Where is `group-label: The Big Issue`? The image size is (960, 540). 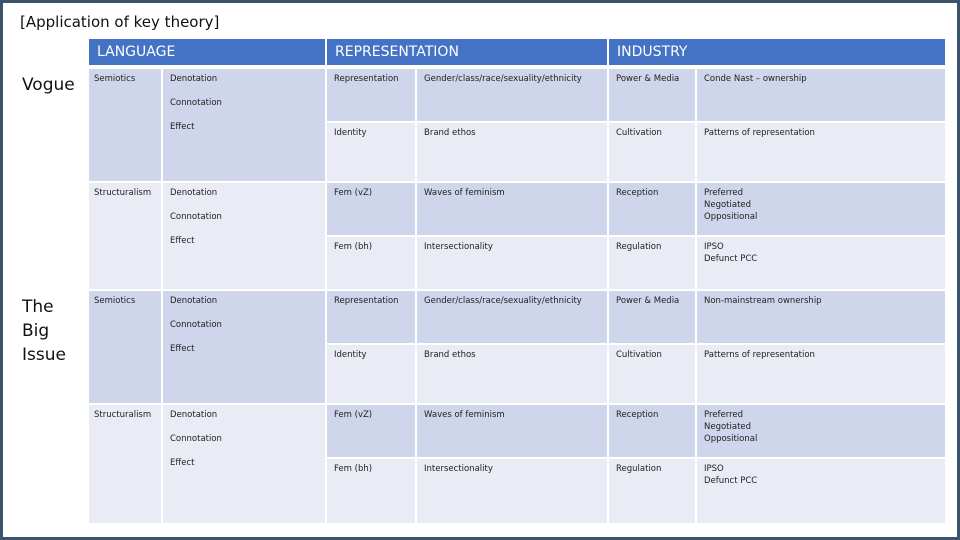 group-label: The Big Issue is located at coordinates (44, 331).